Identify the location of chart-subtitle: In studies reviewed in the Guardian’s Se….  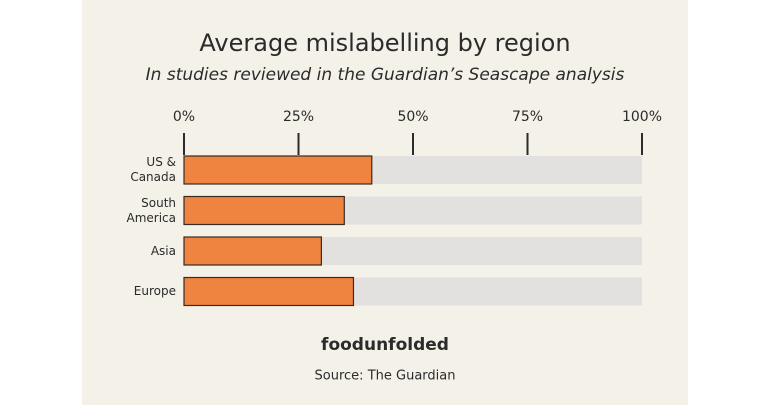
(385, 75).